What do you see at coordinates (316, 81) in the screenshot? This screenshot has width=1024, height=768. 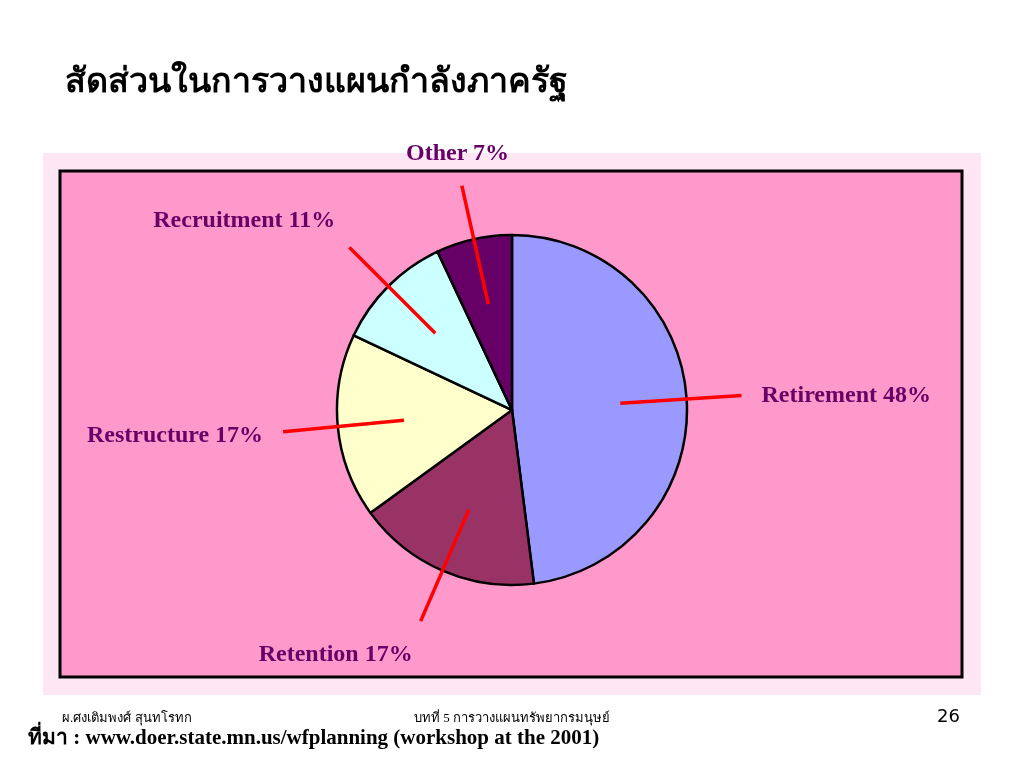 I see `chart-title: สัดส่วนในการวางแผนกำลังภาครัฐ` at bounding box center [316, 81].